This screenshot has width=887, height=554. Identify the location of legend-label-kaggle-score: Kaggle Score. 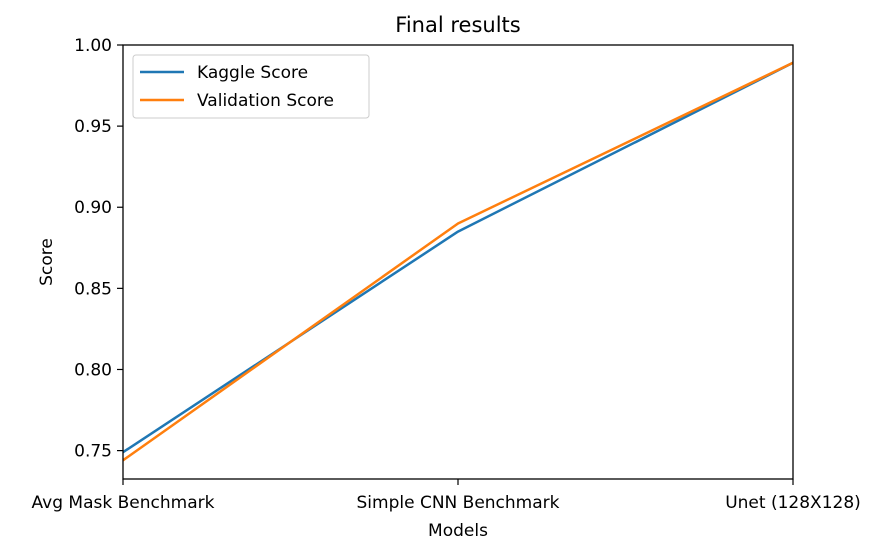
(252, 73).